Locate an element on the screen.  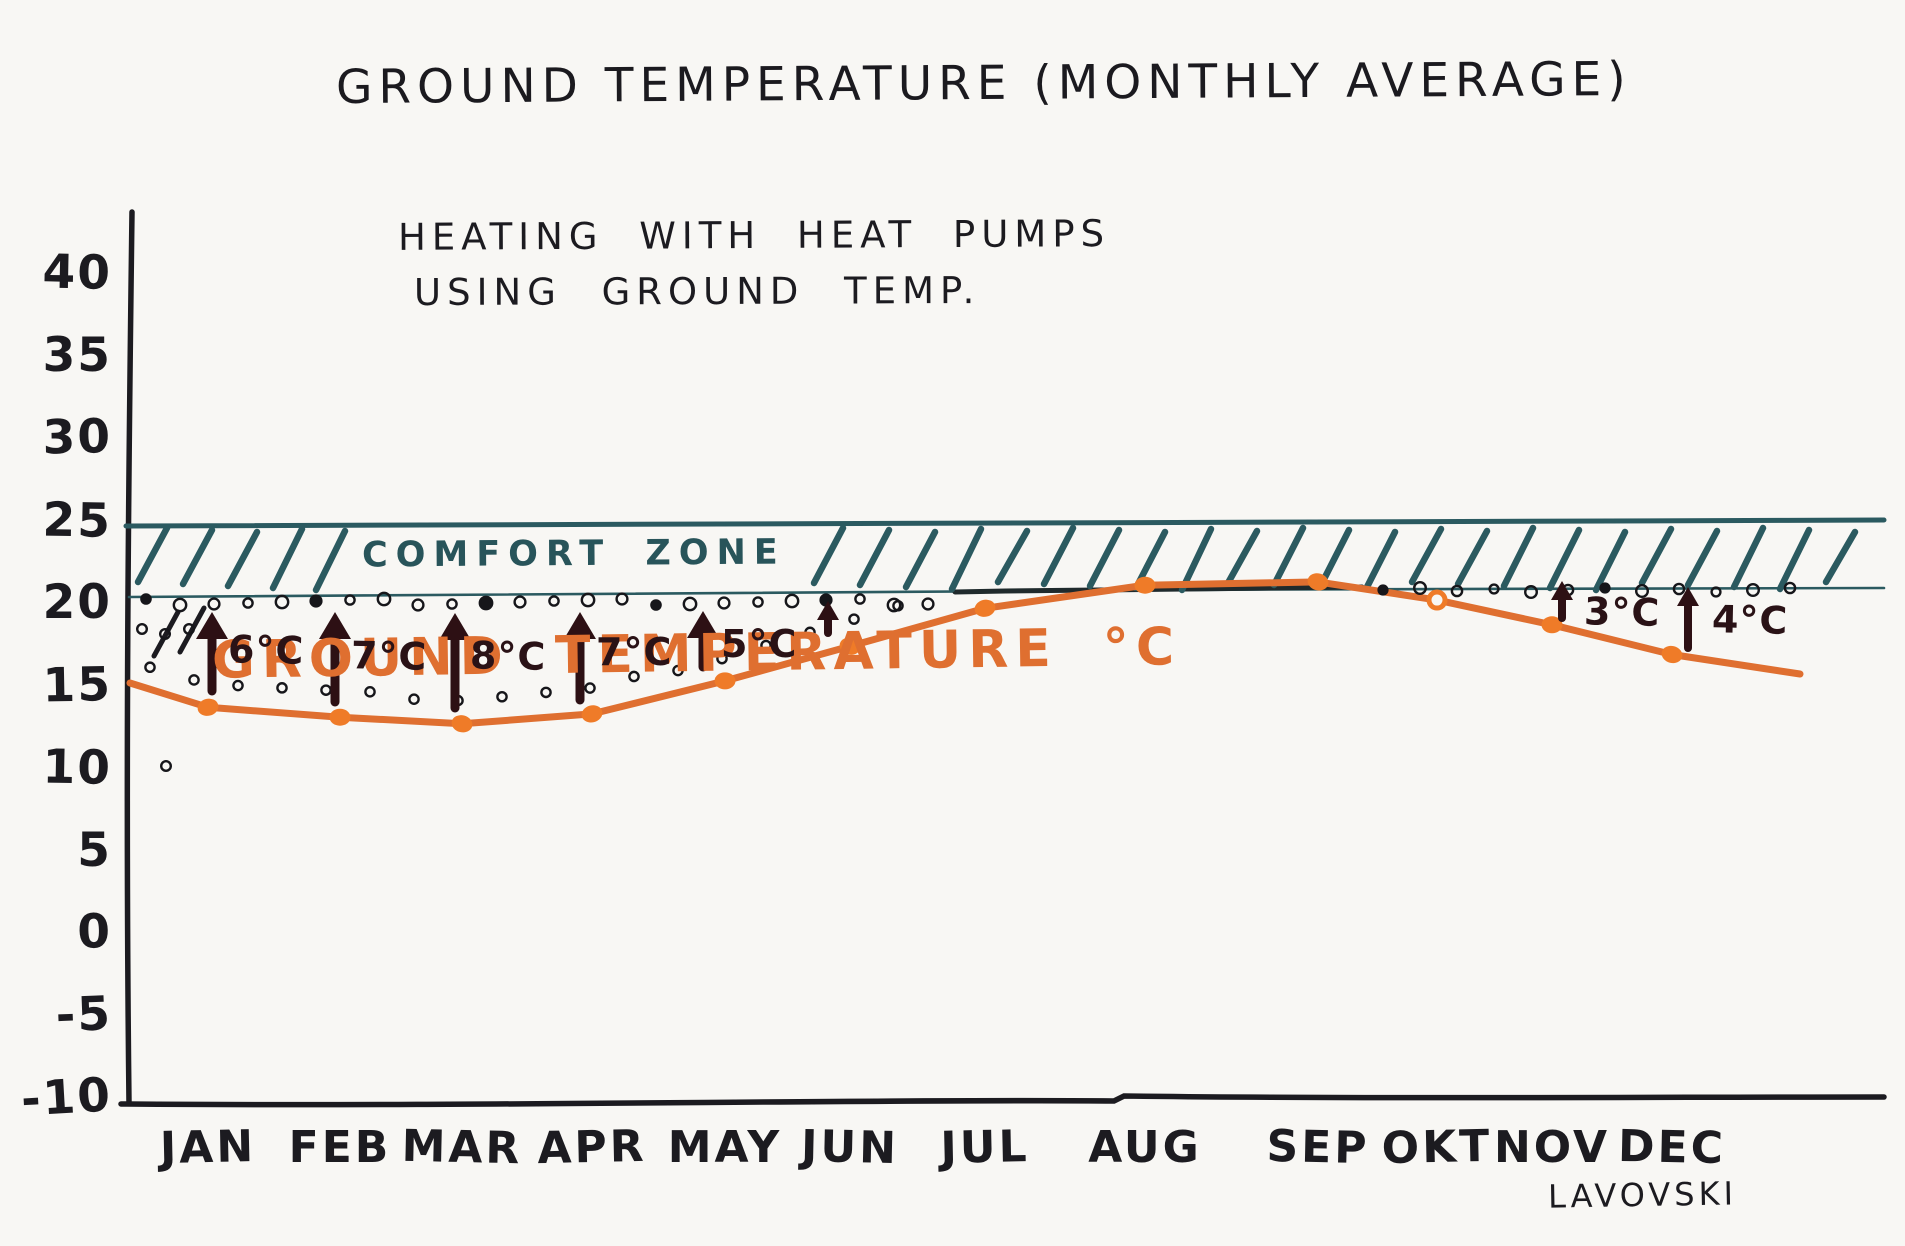
y-axis-tick-label: -5 is located at coordinates (84, 1014).